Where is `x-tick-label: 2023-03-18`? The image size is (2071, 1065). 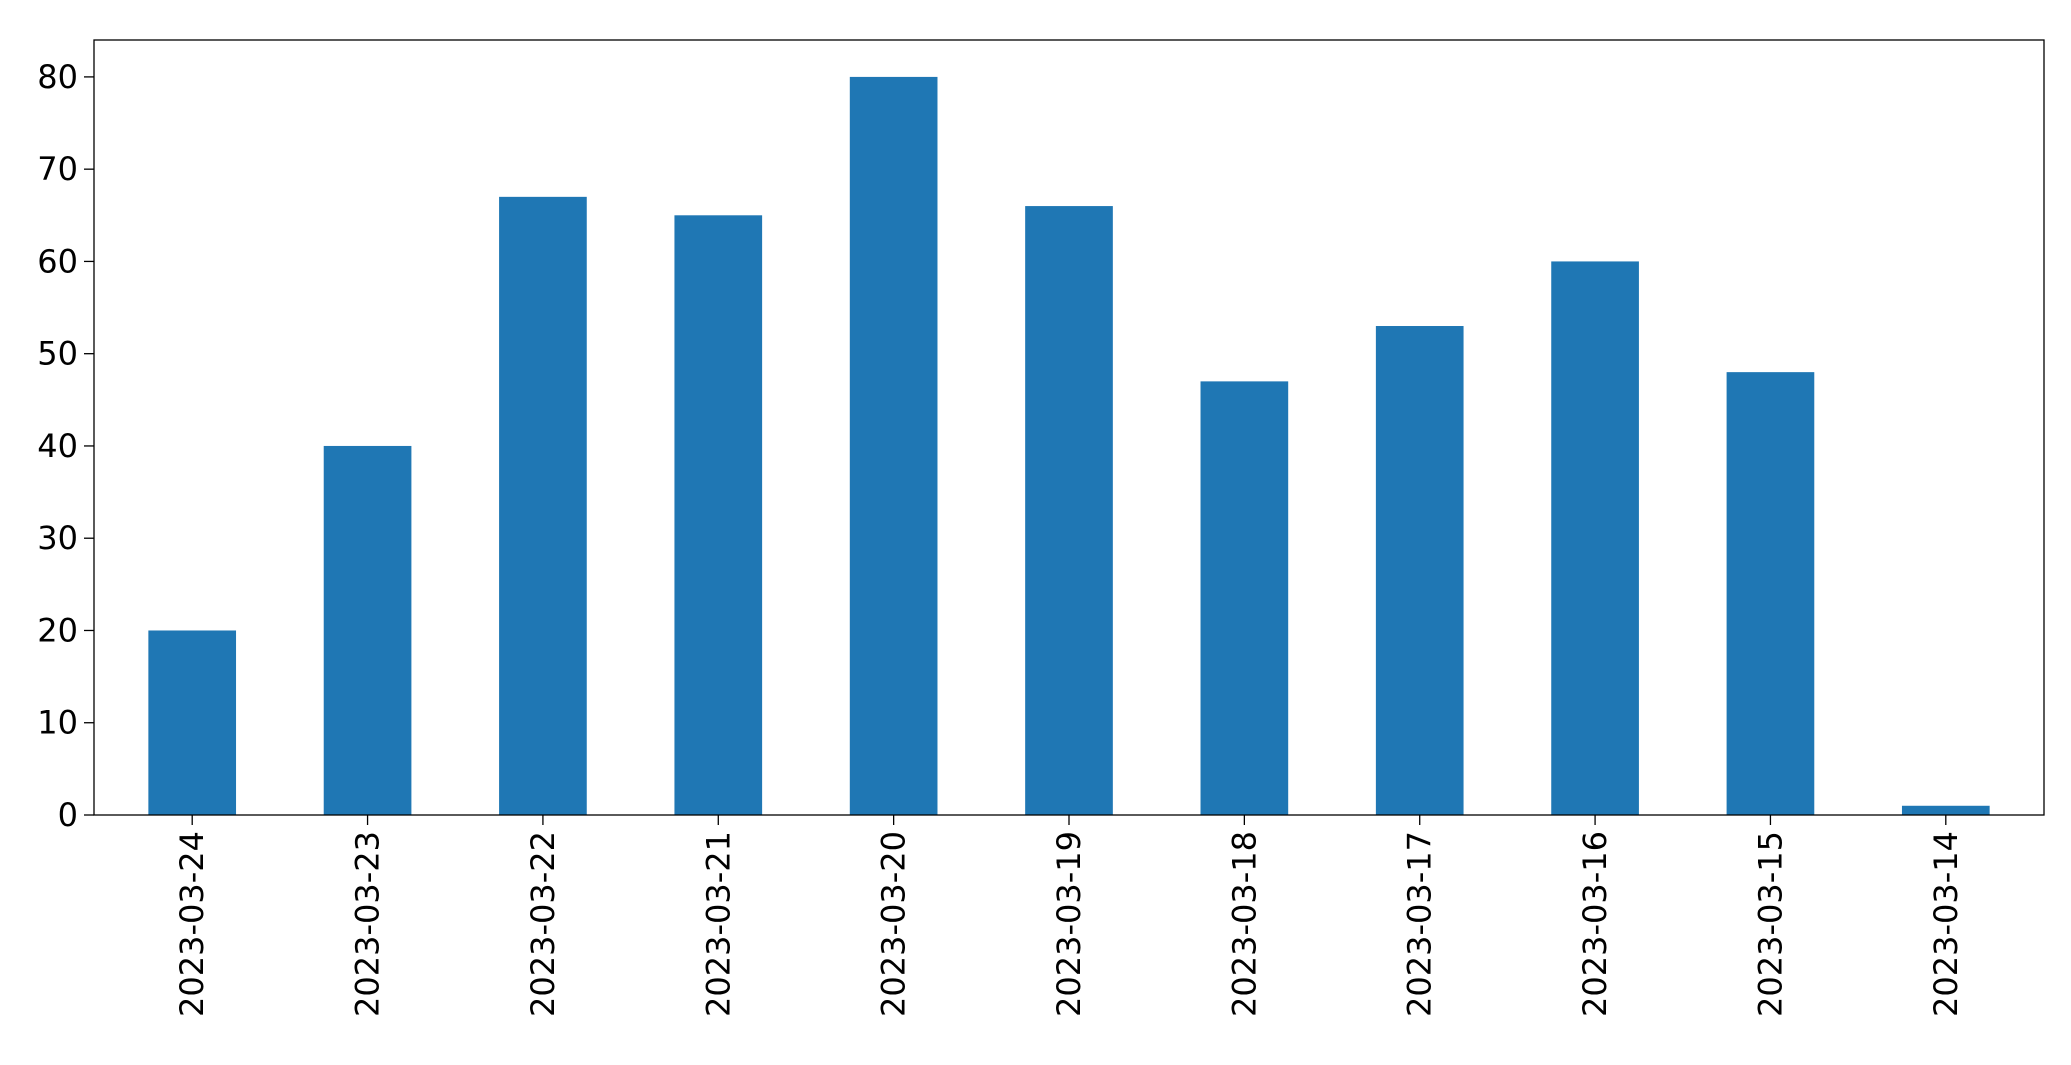
x-tick-label: 2023-03-18 is located at coordinates (1244, 924).